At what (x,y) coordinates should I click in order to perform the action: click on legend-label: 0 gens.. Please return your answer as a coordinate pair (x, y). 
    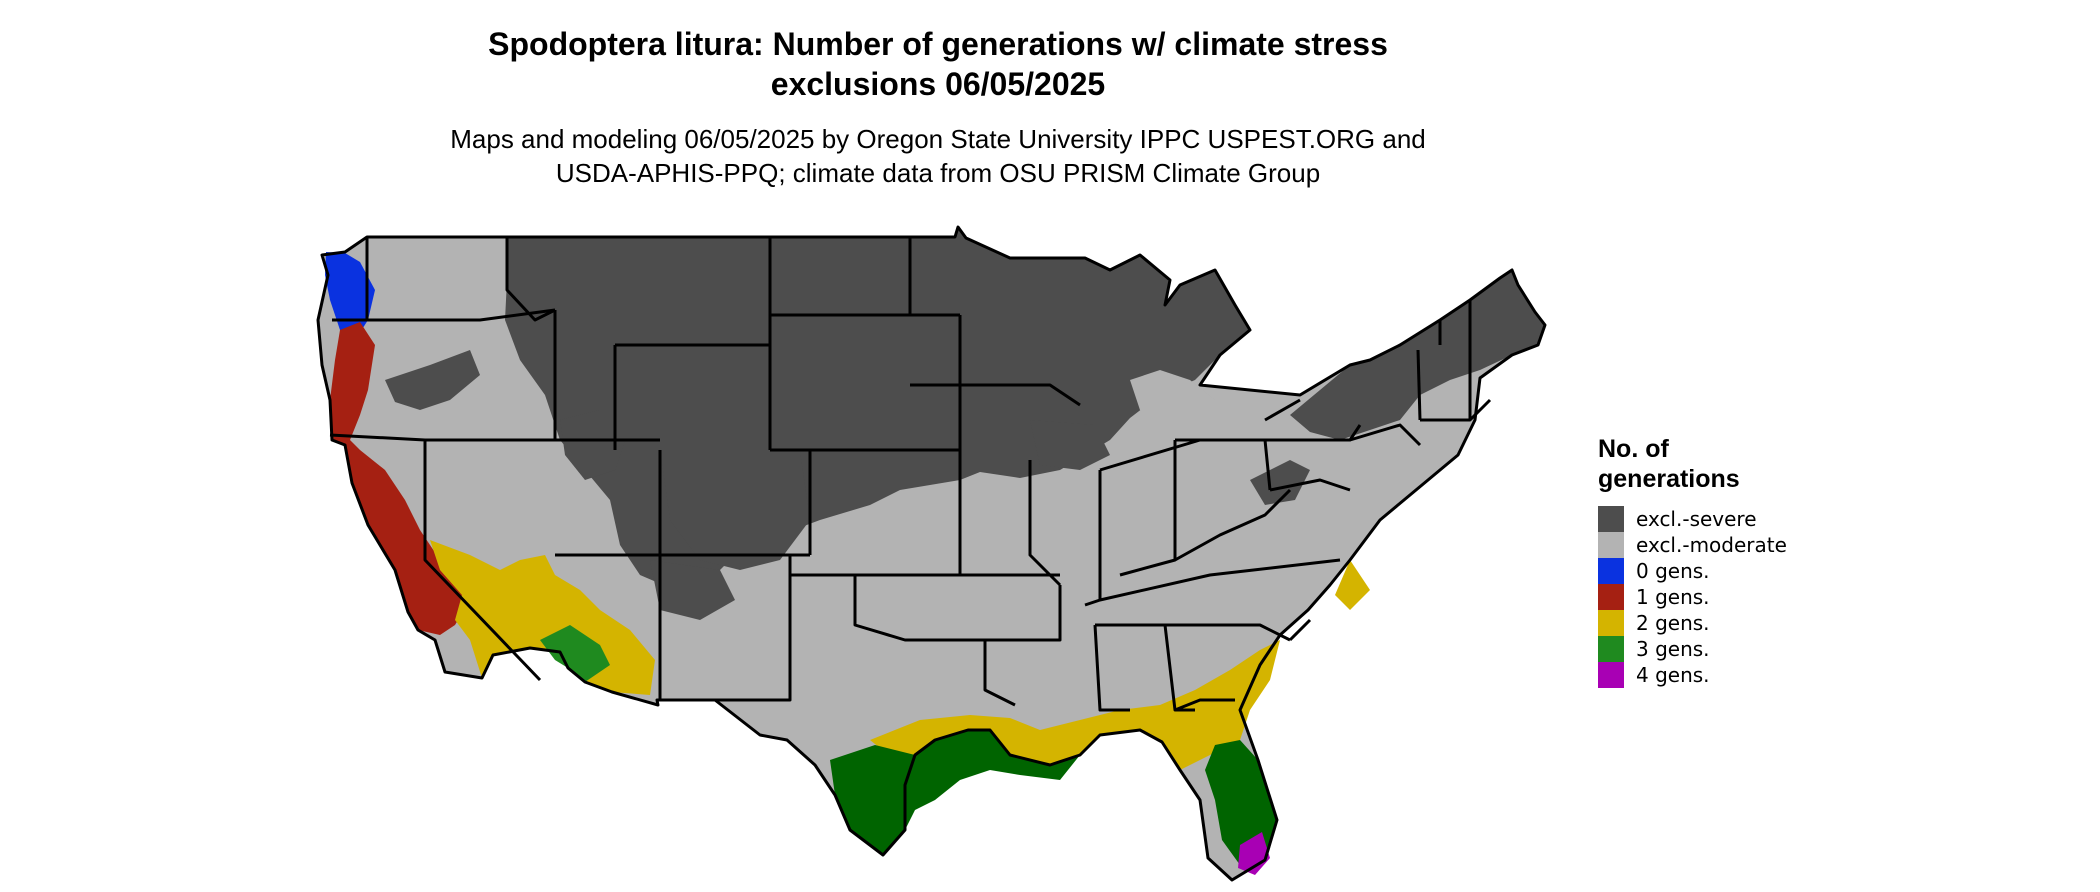
    Looking at the image, I should click on (1673, 571).